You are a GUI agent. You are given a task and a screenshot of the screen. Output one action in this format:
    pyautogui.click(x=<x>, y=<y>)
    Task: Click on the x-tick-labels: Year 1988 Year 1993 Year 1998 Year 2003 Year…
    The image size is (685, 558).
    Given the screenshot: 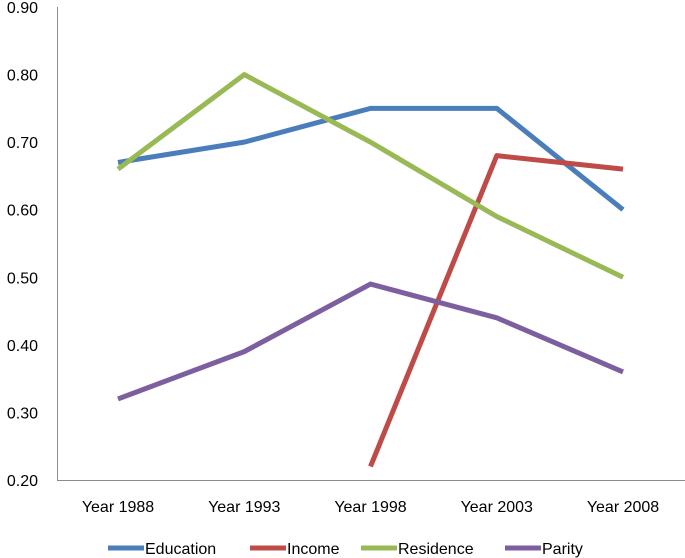 What is the action you would take?
    pyautogui.click(x=370, y=507)
    